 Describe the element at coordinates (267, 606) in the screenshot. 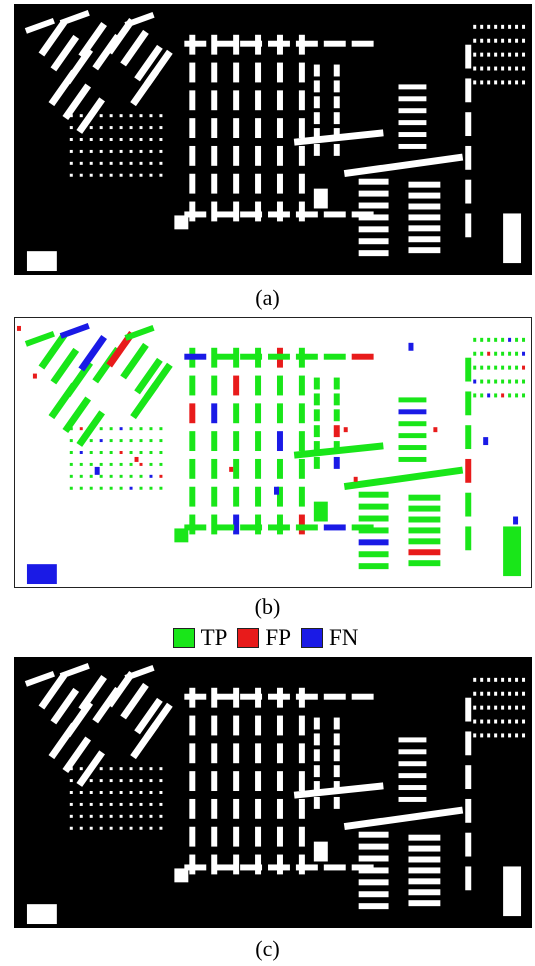

I see `caption-b: (b)` at that location.